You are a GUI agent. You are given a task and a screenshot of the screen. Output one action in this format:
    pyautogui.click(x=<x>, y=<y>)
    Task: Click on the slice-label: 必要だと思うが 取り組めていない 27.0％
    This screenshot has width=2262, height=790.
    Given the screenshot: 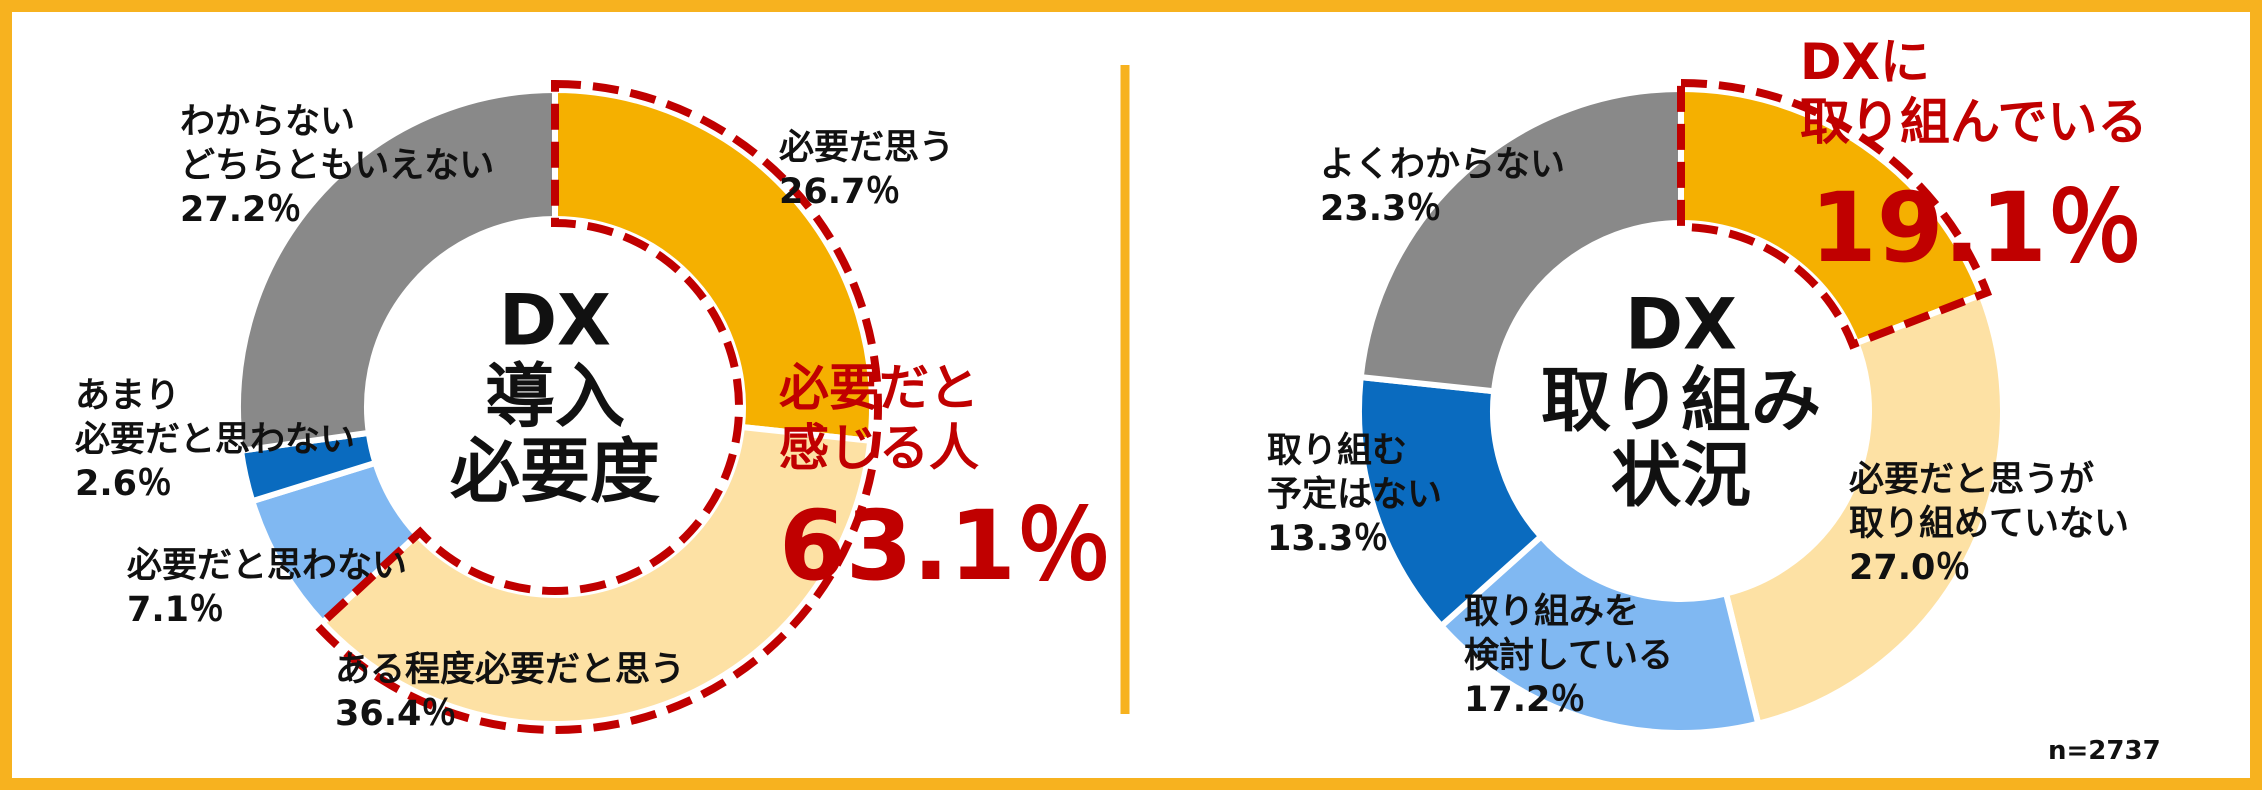 What is the action you would take?
    pyautogui.click(x=1989, y=524)
    